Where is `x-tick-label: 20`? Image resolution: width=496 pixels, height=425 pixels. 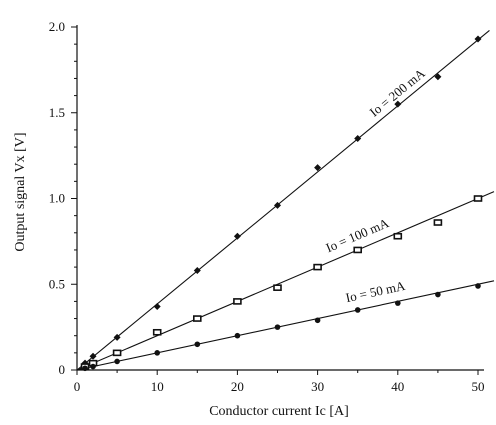
x-tick-label: 20 is located at coordinates (237, 386).